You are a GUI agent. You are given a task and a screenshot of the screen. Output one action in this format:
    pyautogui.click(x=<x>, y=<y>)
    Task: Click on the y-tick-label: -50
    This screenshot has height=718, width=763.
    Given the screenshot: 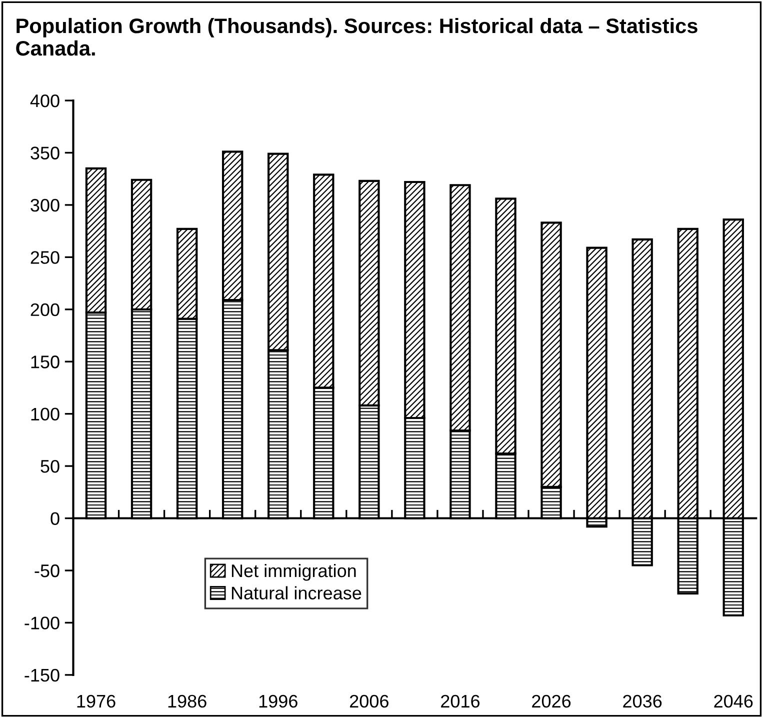 What is the action you would take?
    pyautogui.click(x=47, y=571)
    